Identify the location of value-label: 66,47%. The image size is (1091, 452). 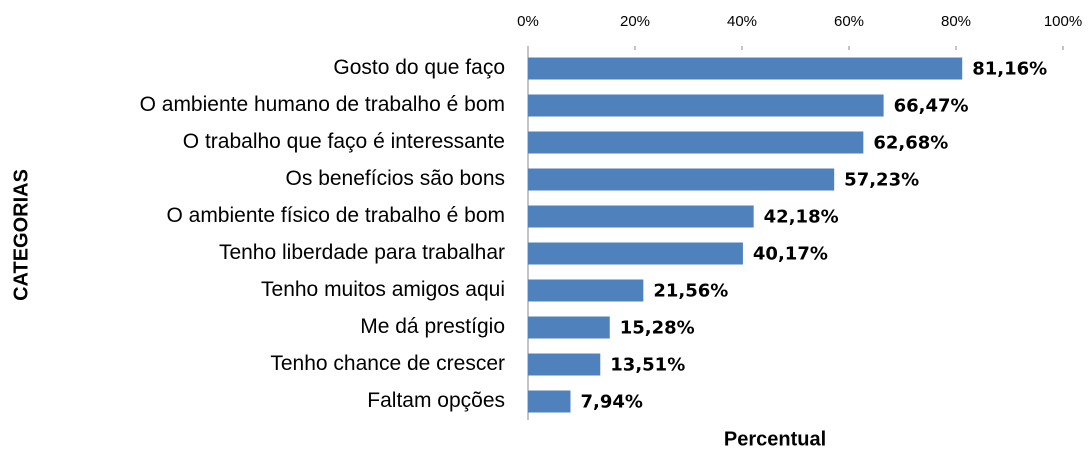
(931, 106).